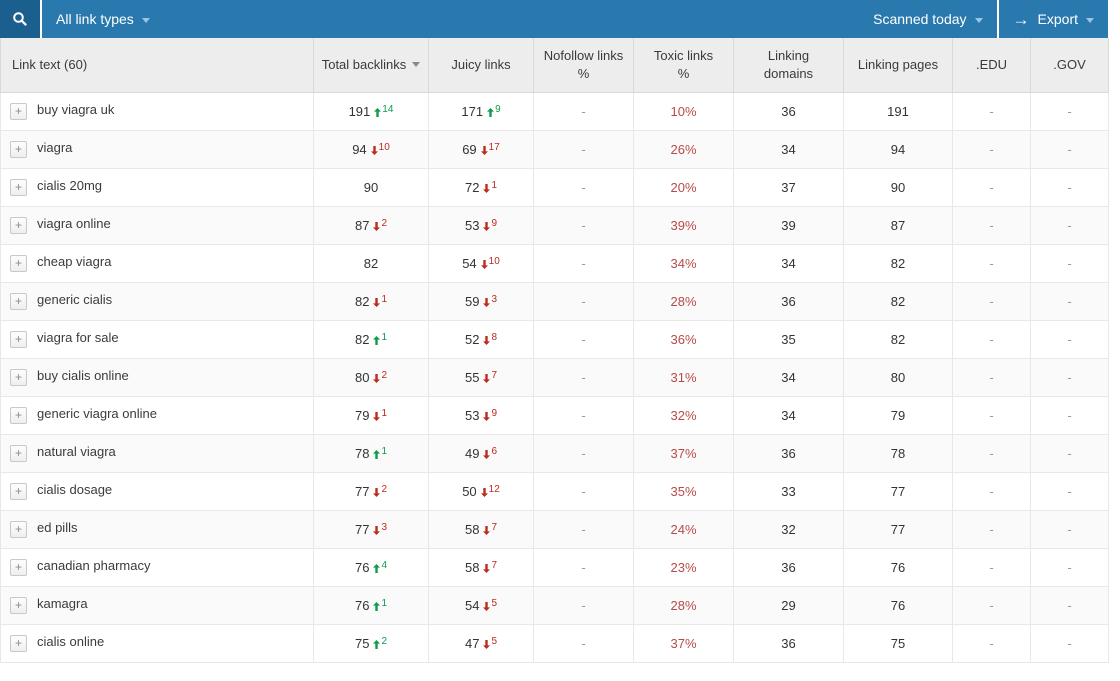  What do you see at coordinates (157, 65) in the screenshot?
I see `column-header-link-text: Link text (60)` at bounding box center [157, 65].